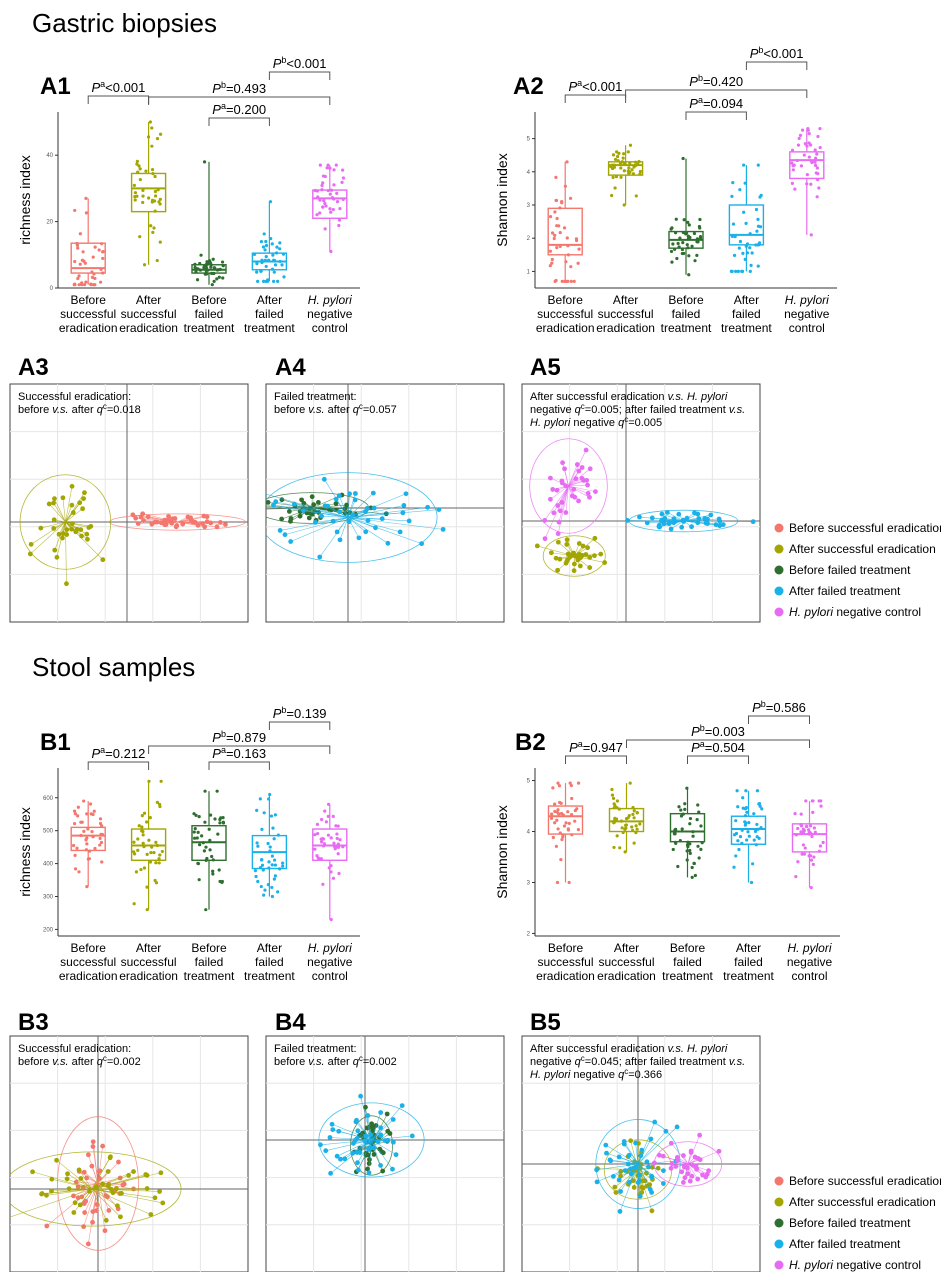 The image size is (941, 1272). Describe the element at coordinates (529, 883) in the screenshot. I see `y-tick-label: 3` at that location.